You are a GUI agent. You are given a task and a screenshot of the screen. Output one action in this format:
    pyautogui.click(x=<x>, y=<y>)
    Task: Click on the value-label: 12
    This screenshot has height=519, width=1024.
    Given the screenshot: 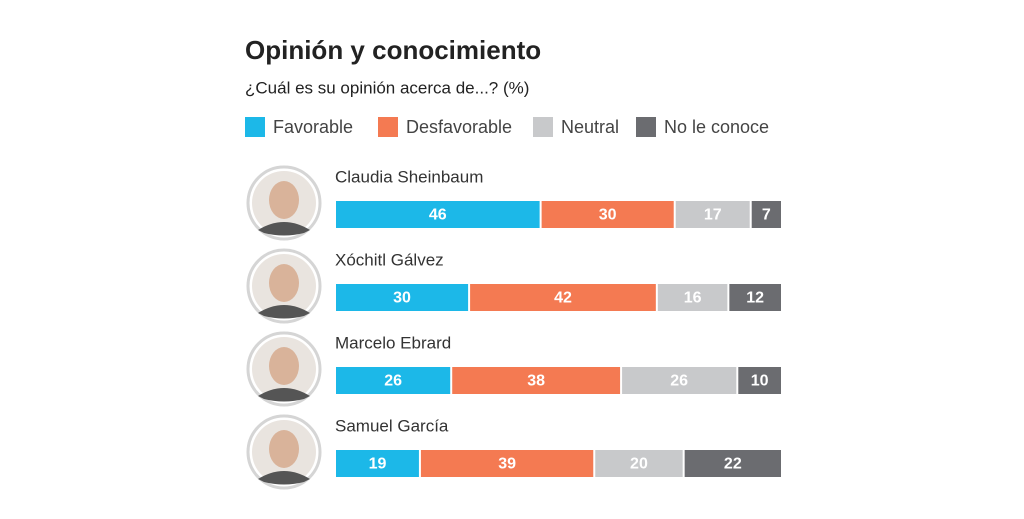 What is the action you would take?
    pyautogui.click(x=755, y=298)
    